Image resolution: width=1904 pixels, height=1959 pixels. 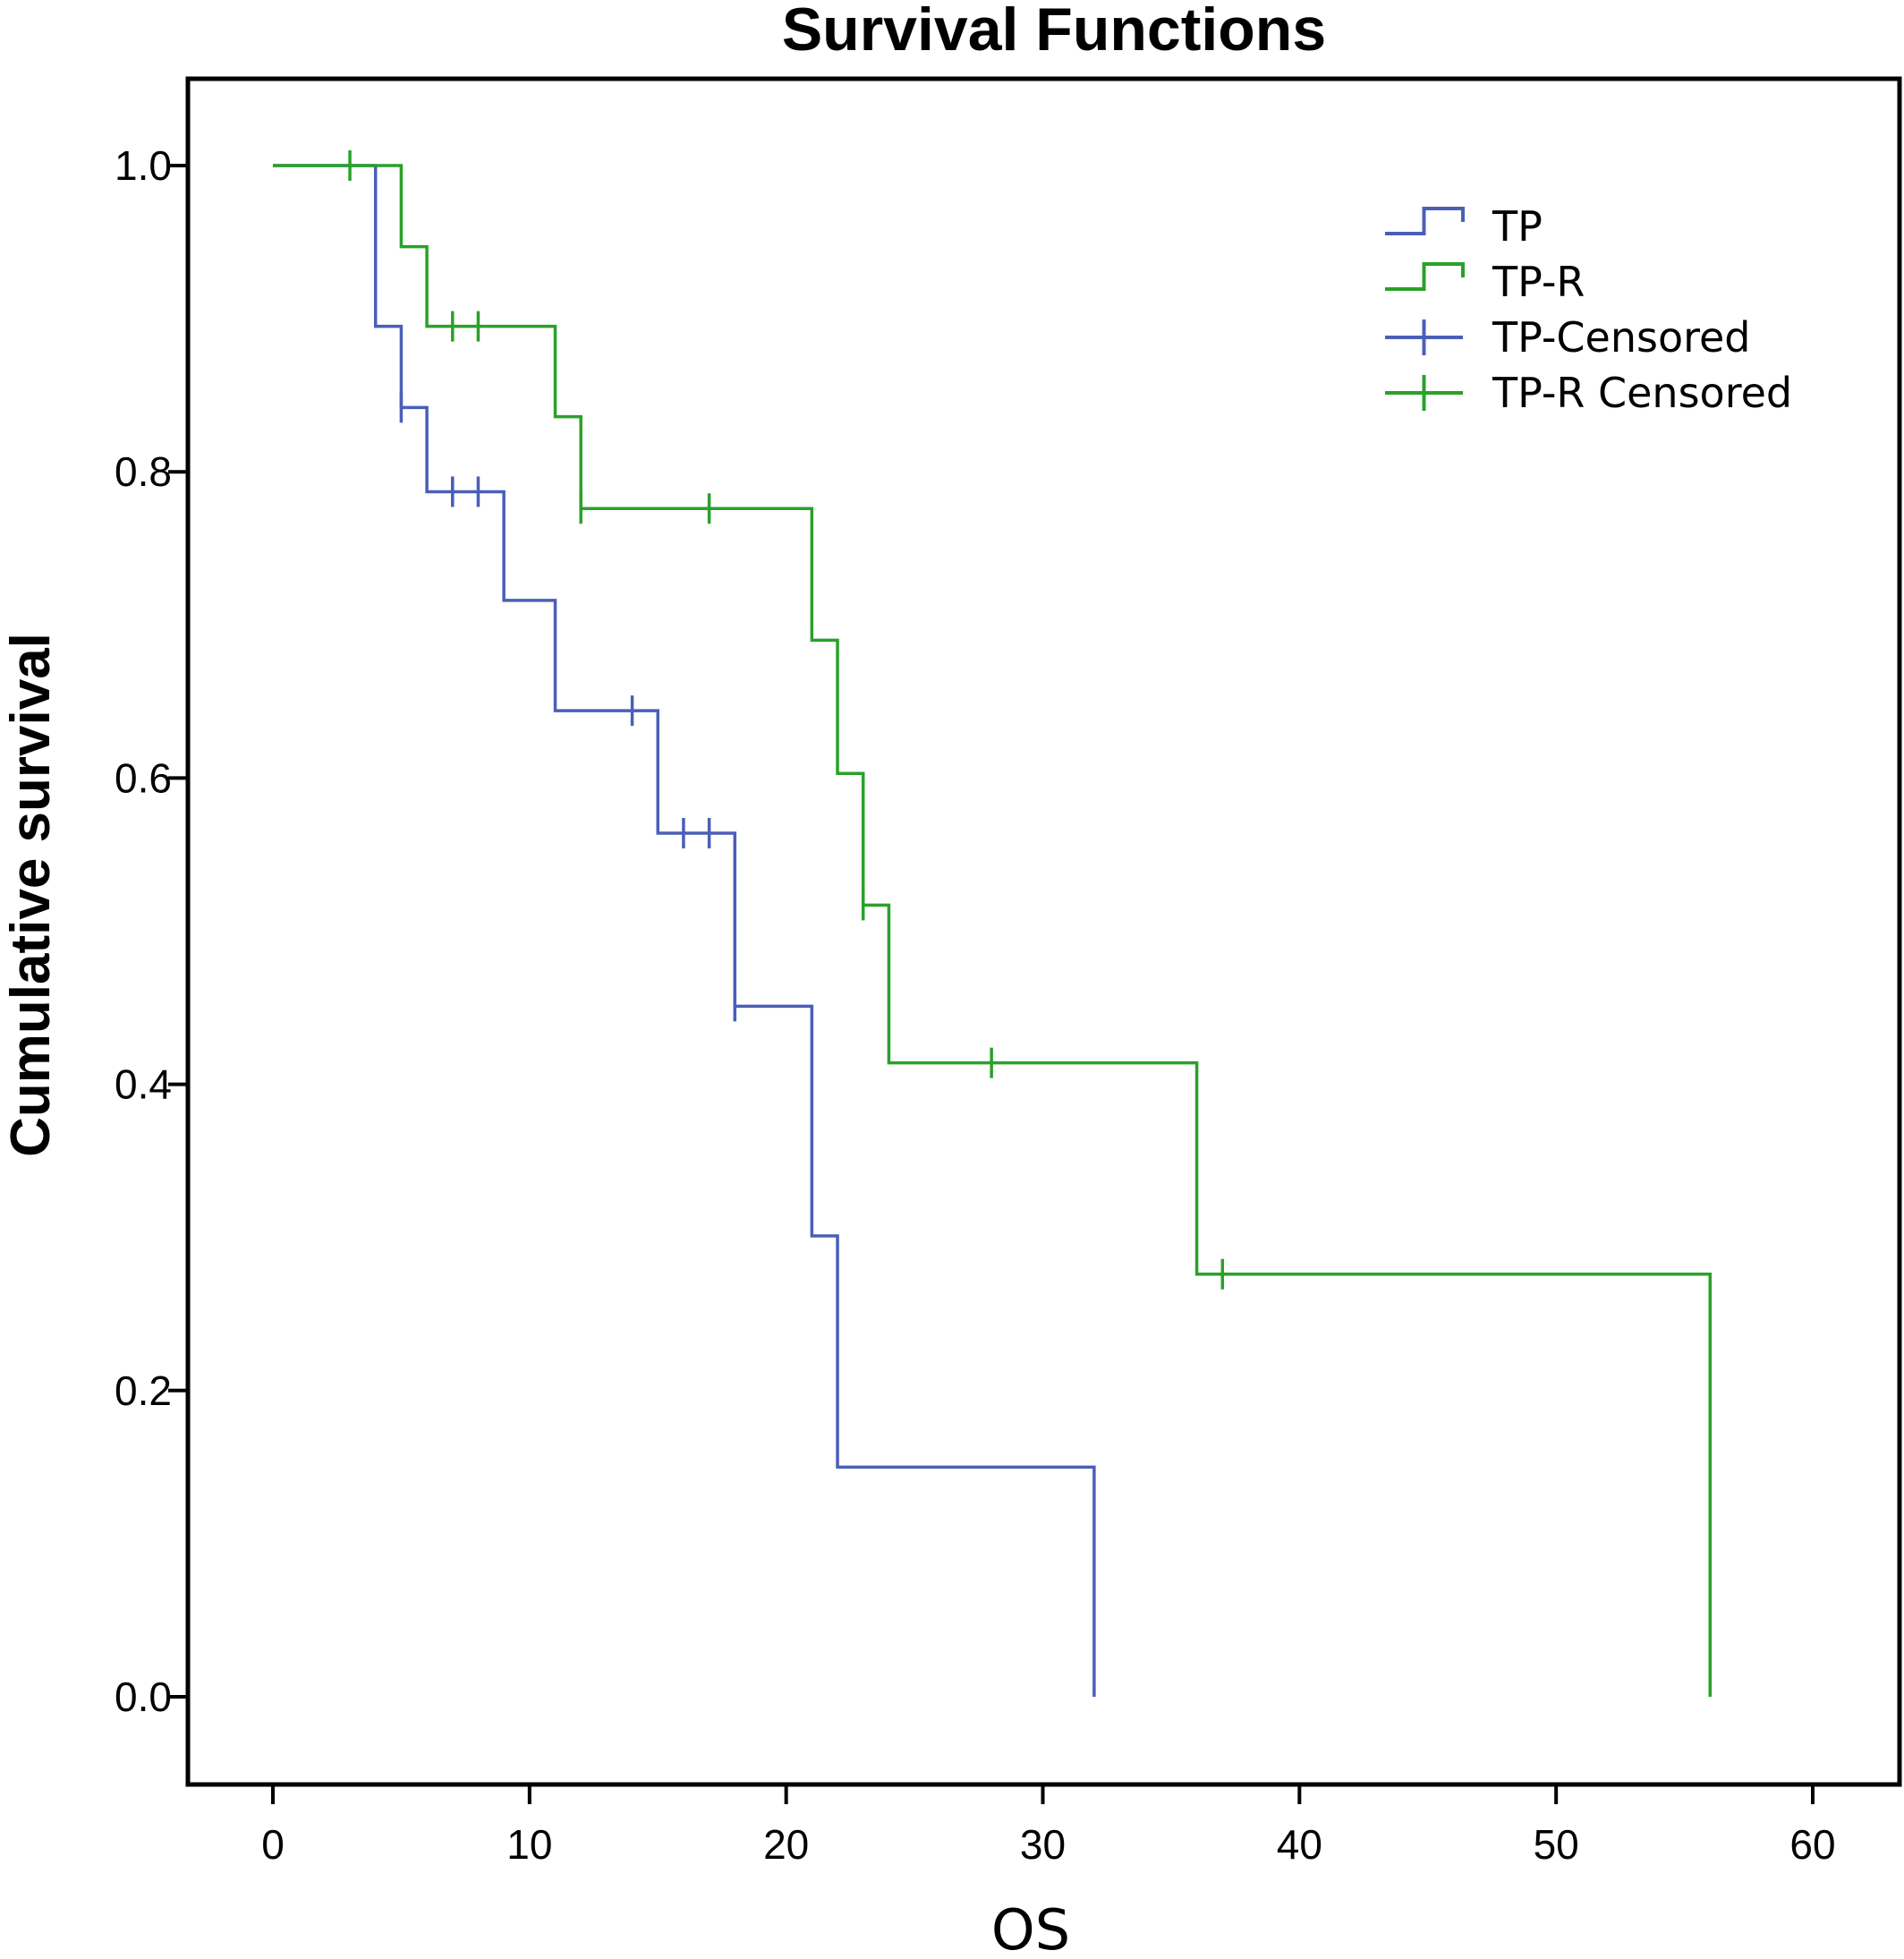 What do you see at coordinates (1557, 1845) in the screenshot?
I see `x-tick-label: 50` at bounding box center [1557, 1845].